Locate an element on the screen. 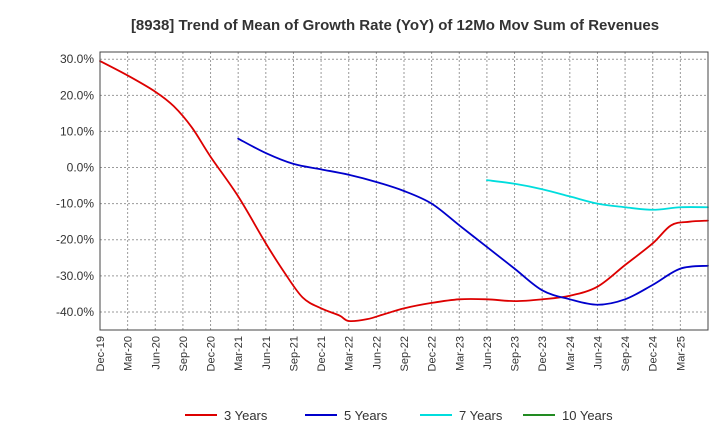 The width and height of the screenshot is (720, 440). legend-label-7-years: 7 Years is located at coordinates (481, 415).